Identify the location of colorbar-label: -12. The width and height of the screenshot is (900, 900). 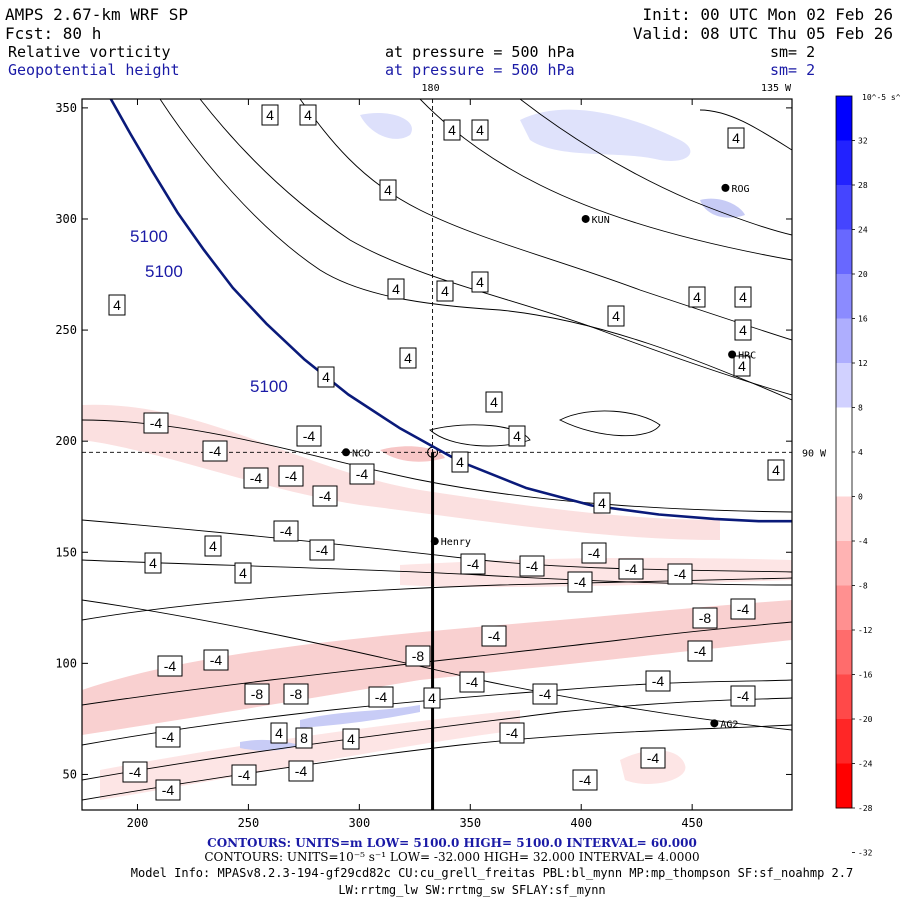
(865, 630).